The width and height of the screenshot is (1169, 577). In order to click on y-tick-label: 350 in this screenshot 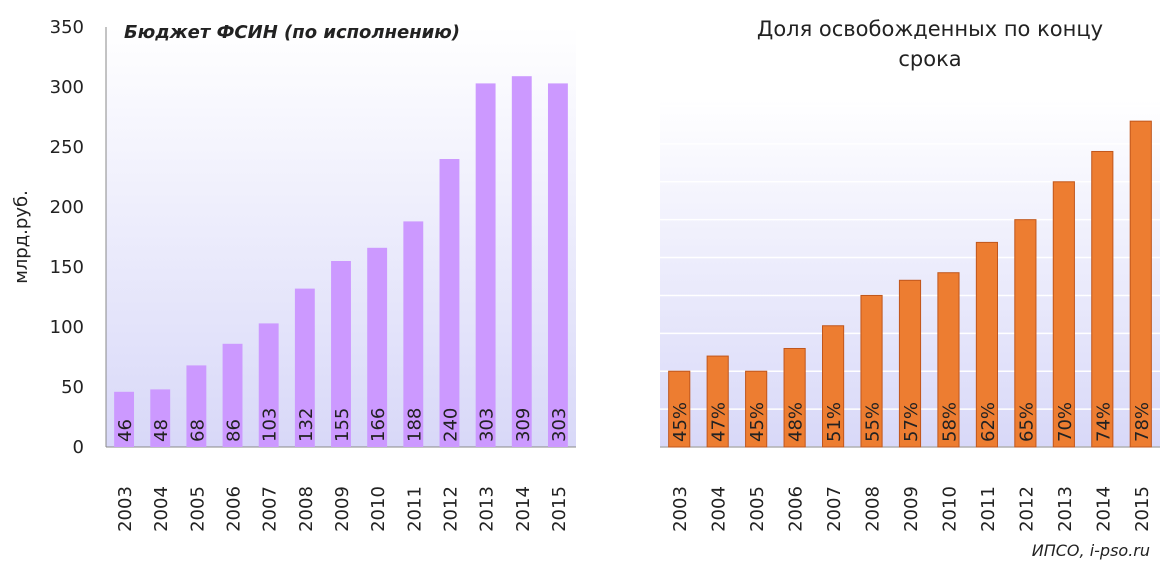, I will do `click(67, 27)`.